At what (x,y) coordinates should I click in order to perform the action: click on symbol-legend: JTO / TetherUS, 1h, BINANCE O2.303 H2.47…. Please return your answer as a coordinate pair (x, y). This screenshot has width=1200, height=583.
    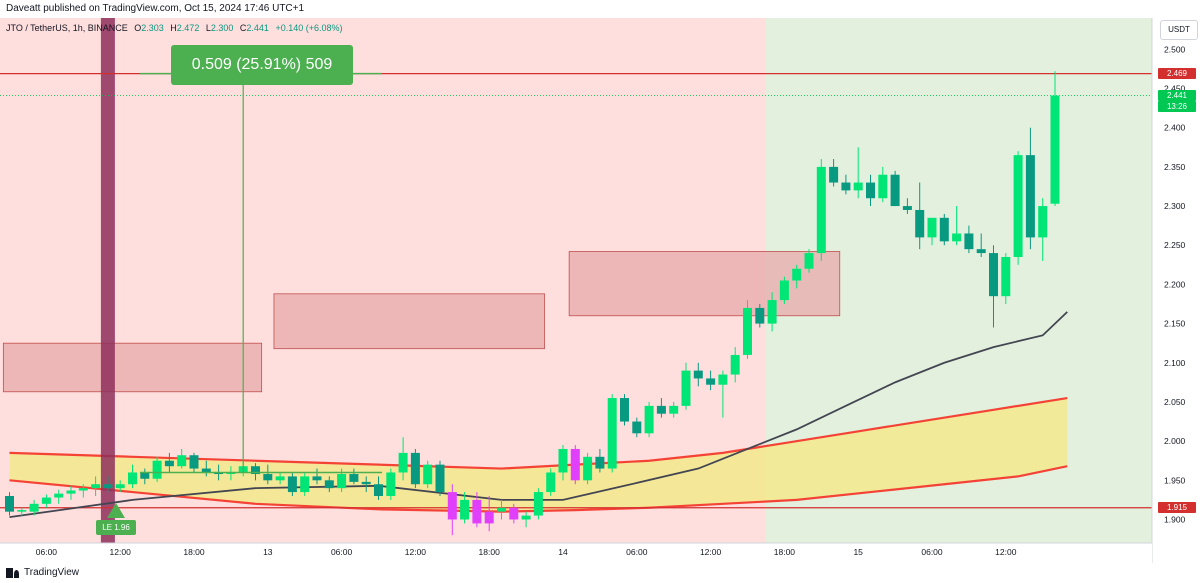
    Looking at the image, I should click on (174, 28).